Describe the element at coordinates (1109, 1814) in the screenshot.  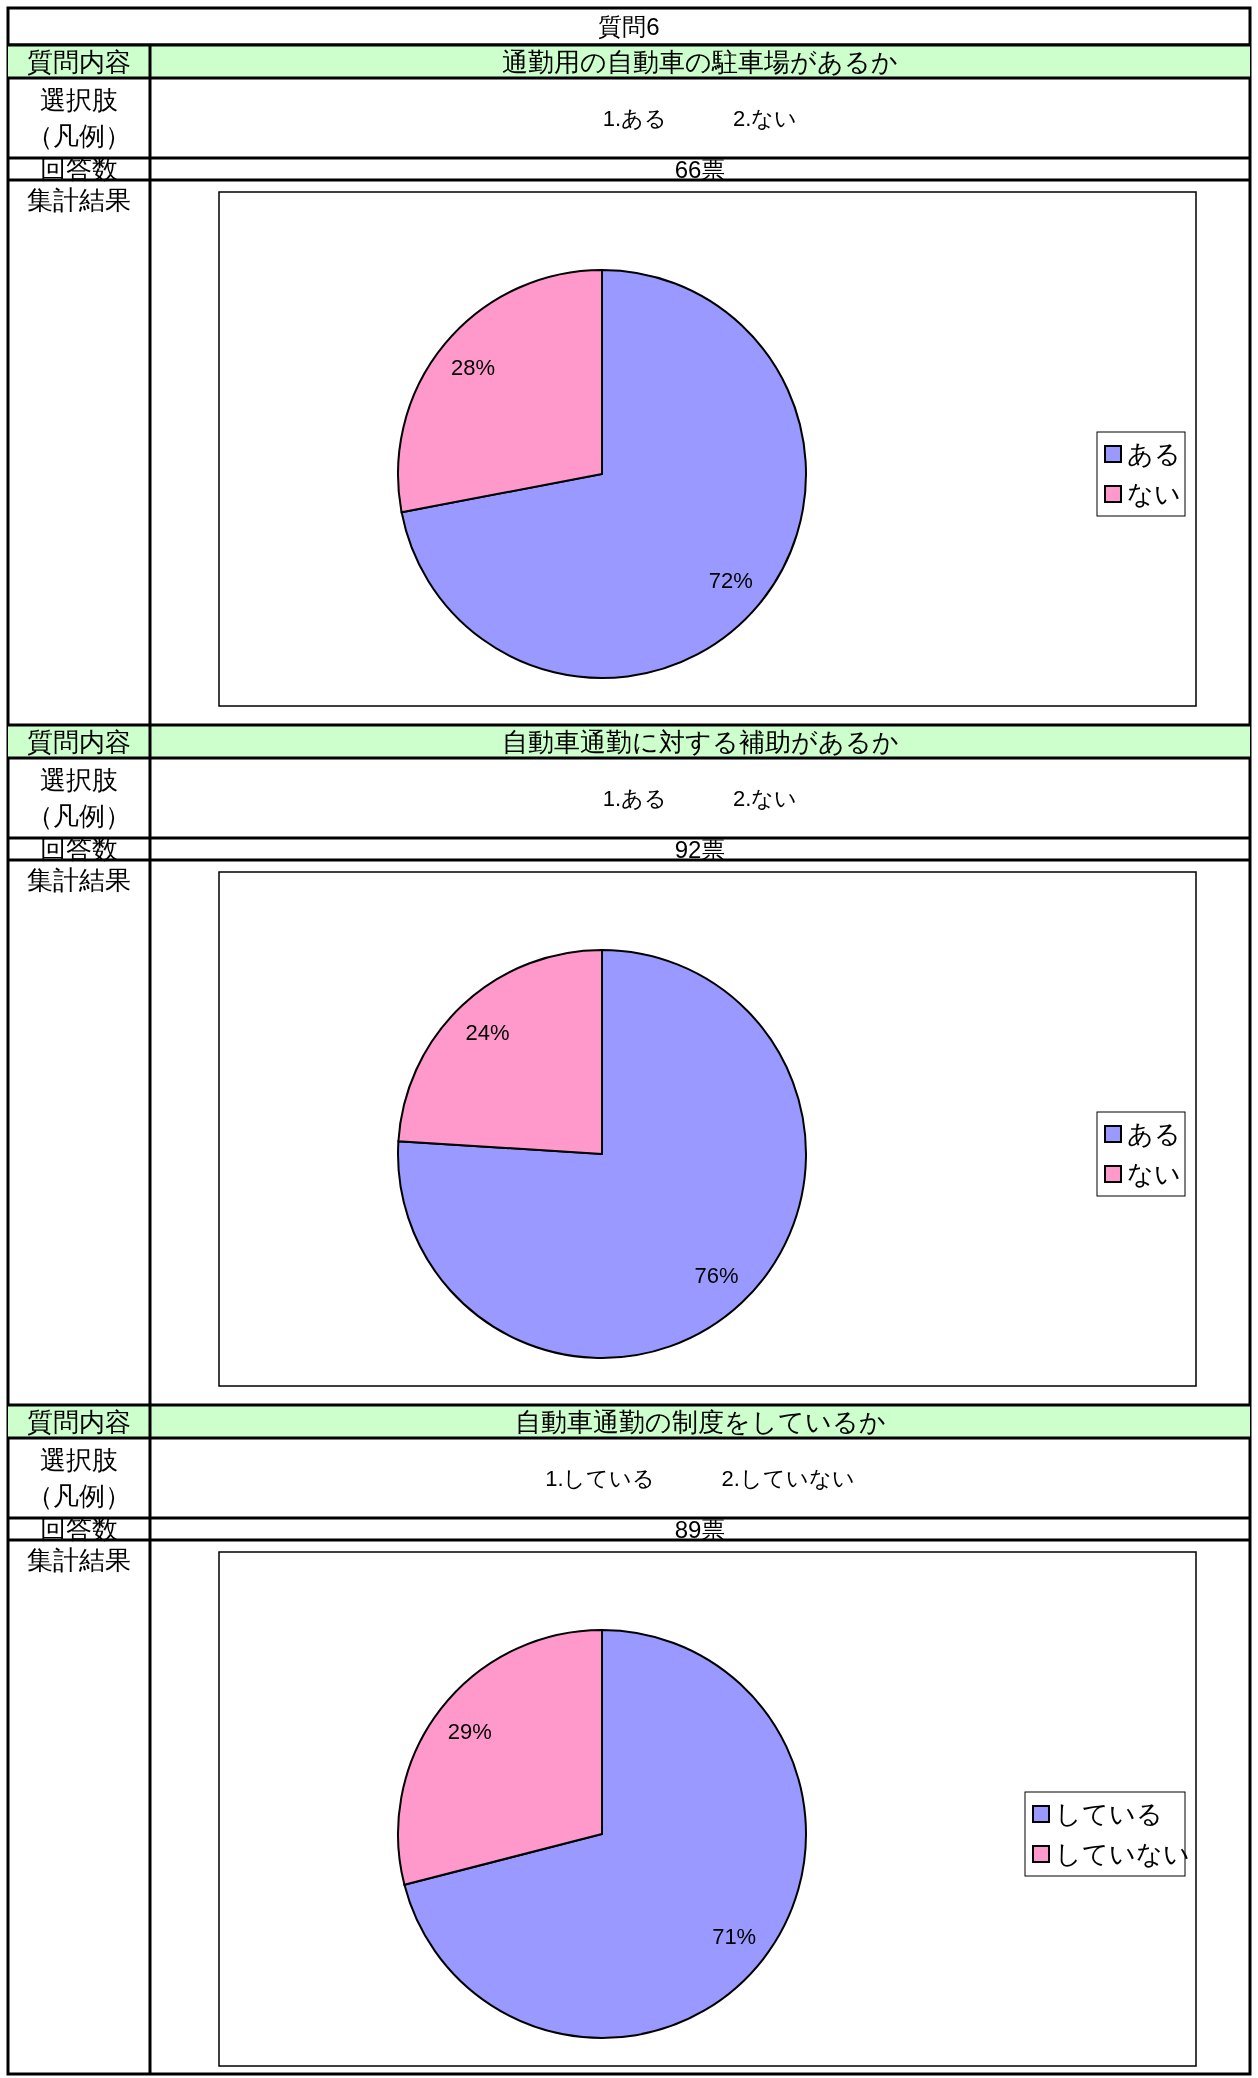
I see `legend-label: している` at that location.